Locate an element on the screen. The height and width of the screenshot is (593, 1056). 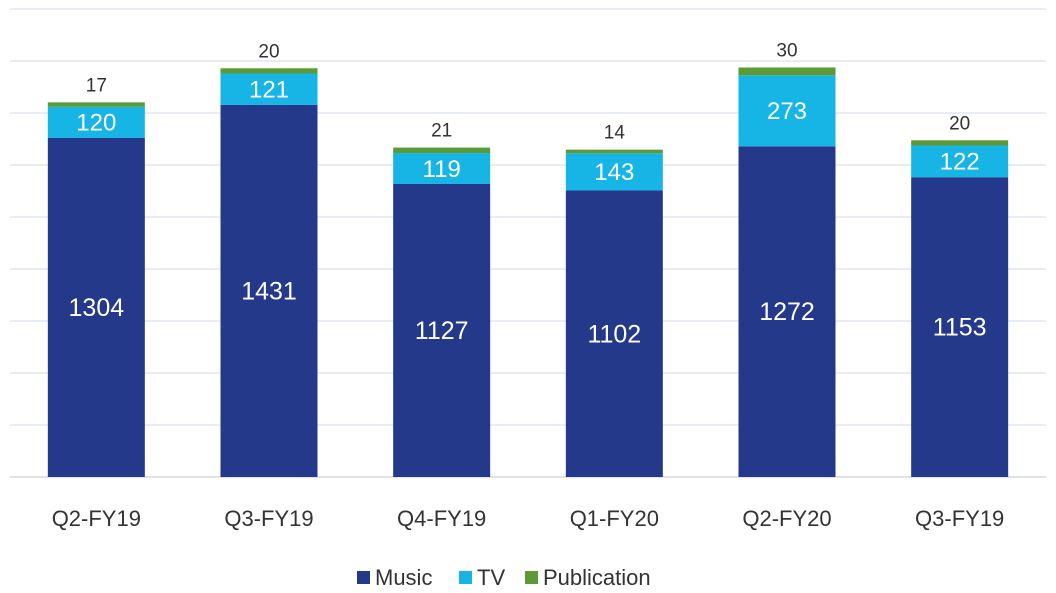
data-label: 120 is located at coordinates (96, 123).